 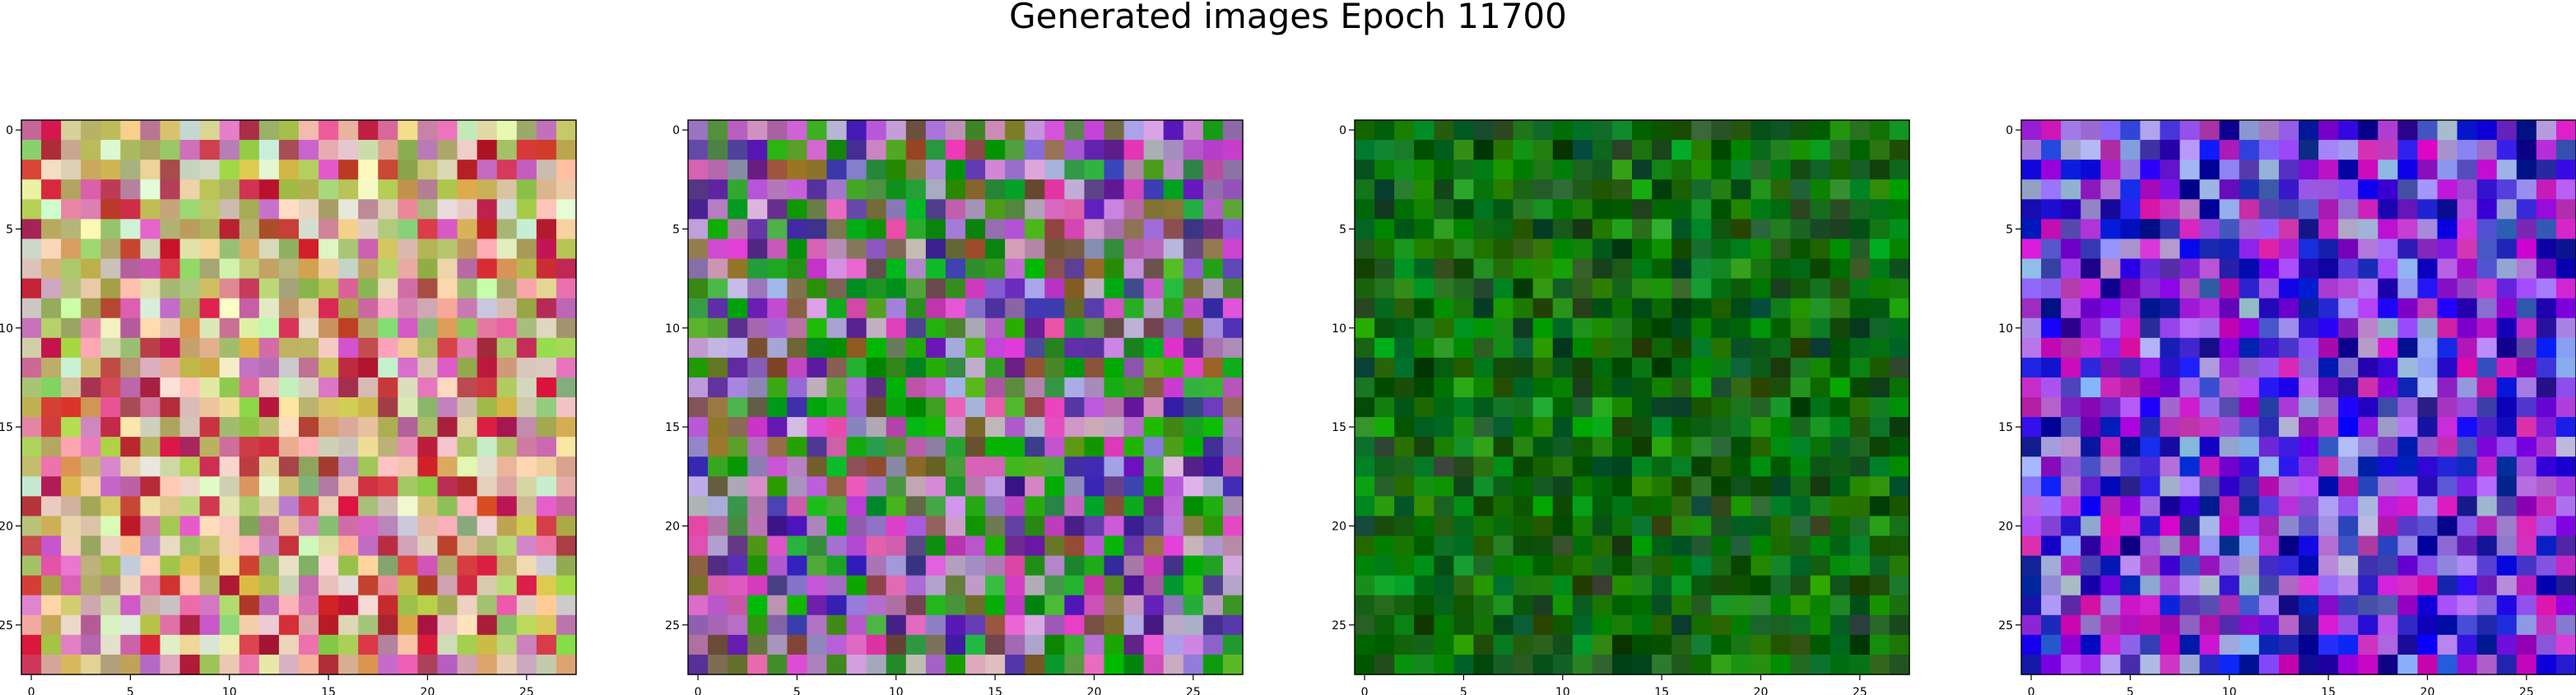 I want to click on y-tick-label: 5, so click(x=2009, y=229).